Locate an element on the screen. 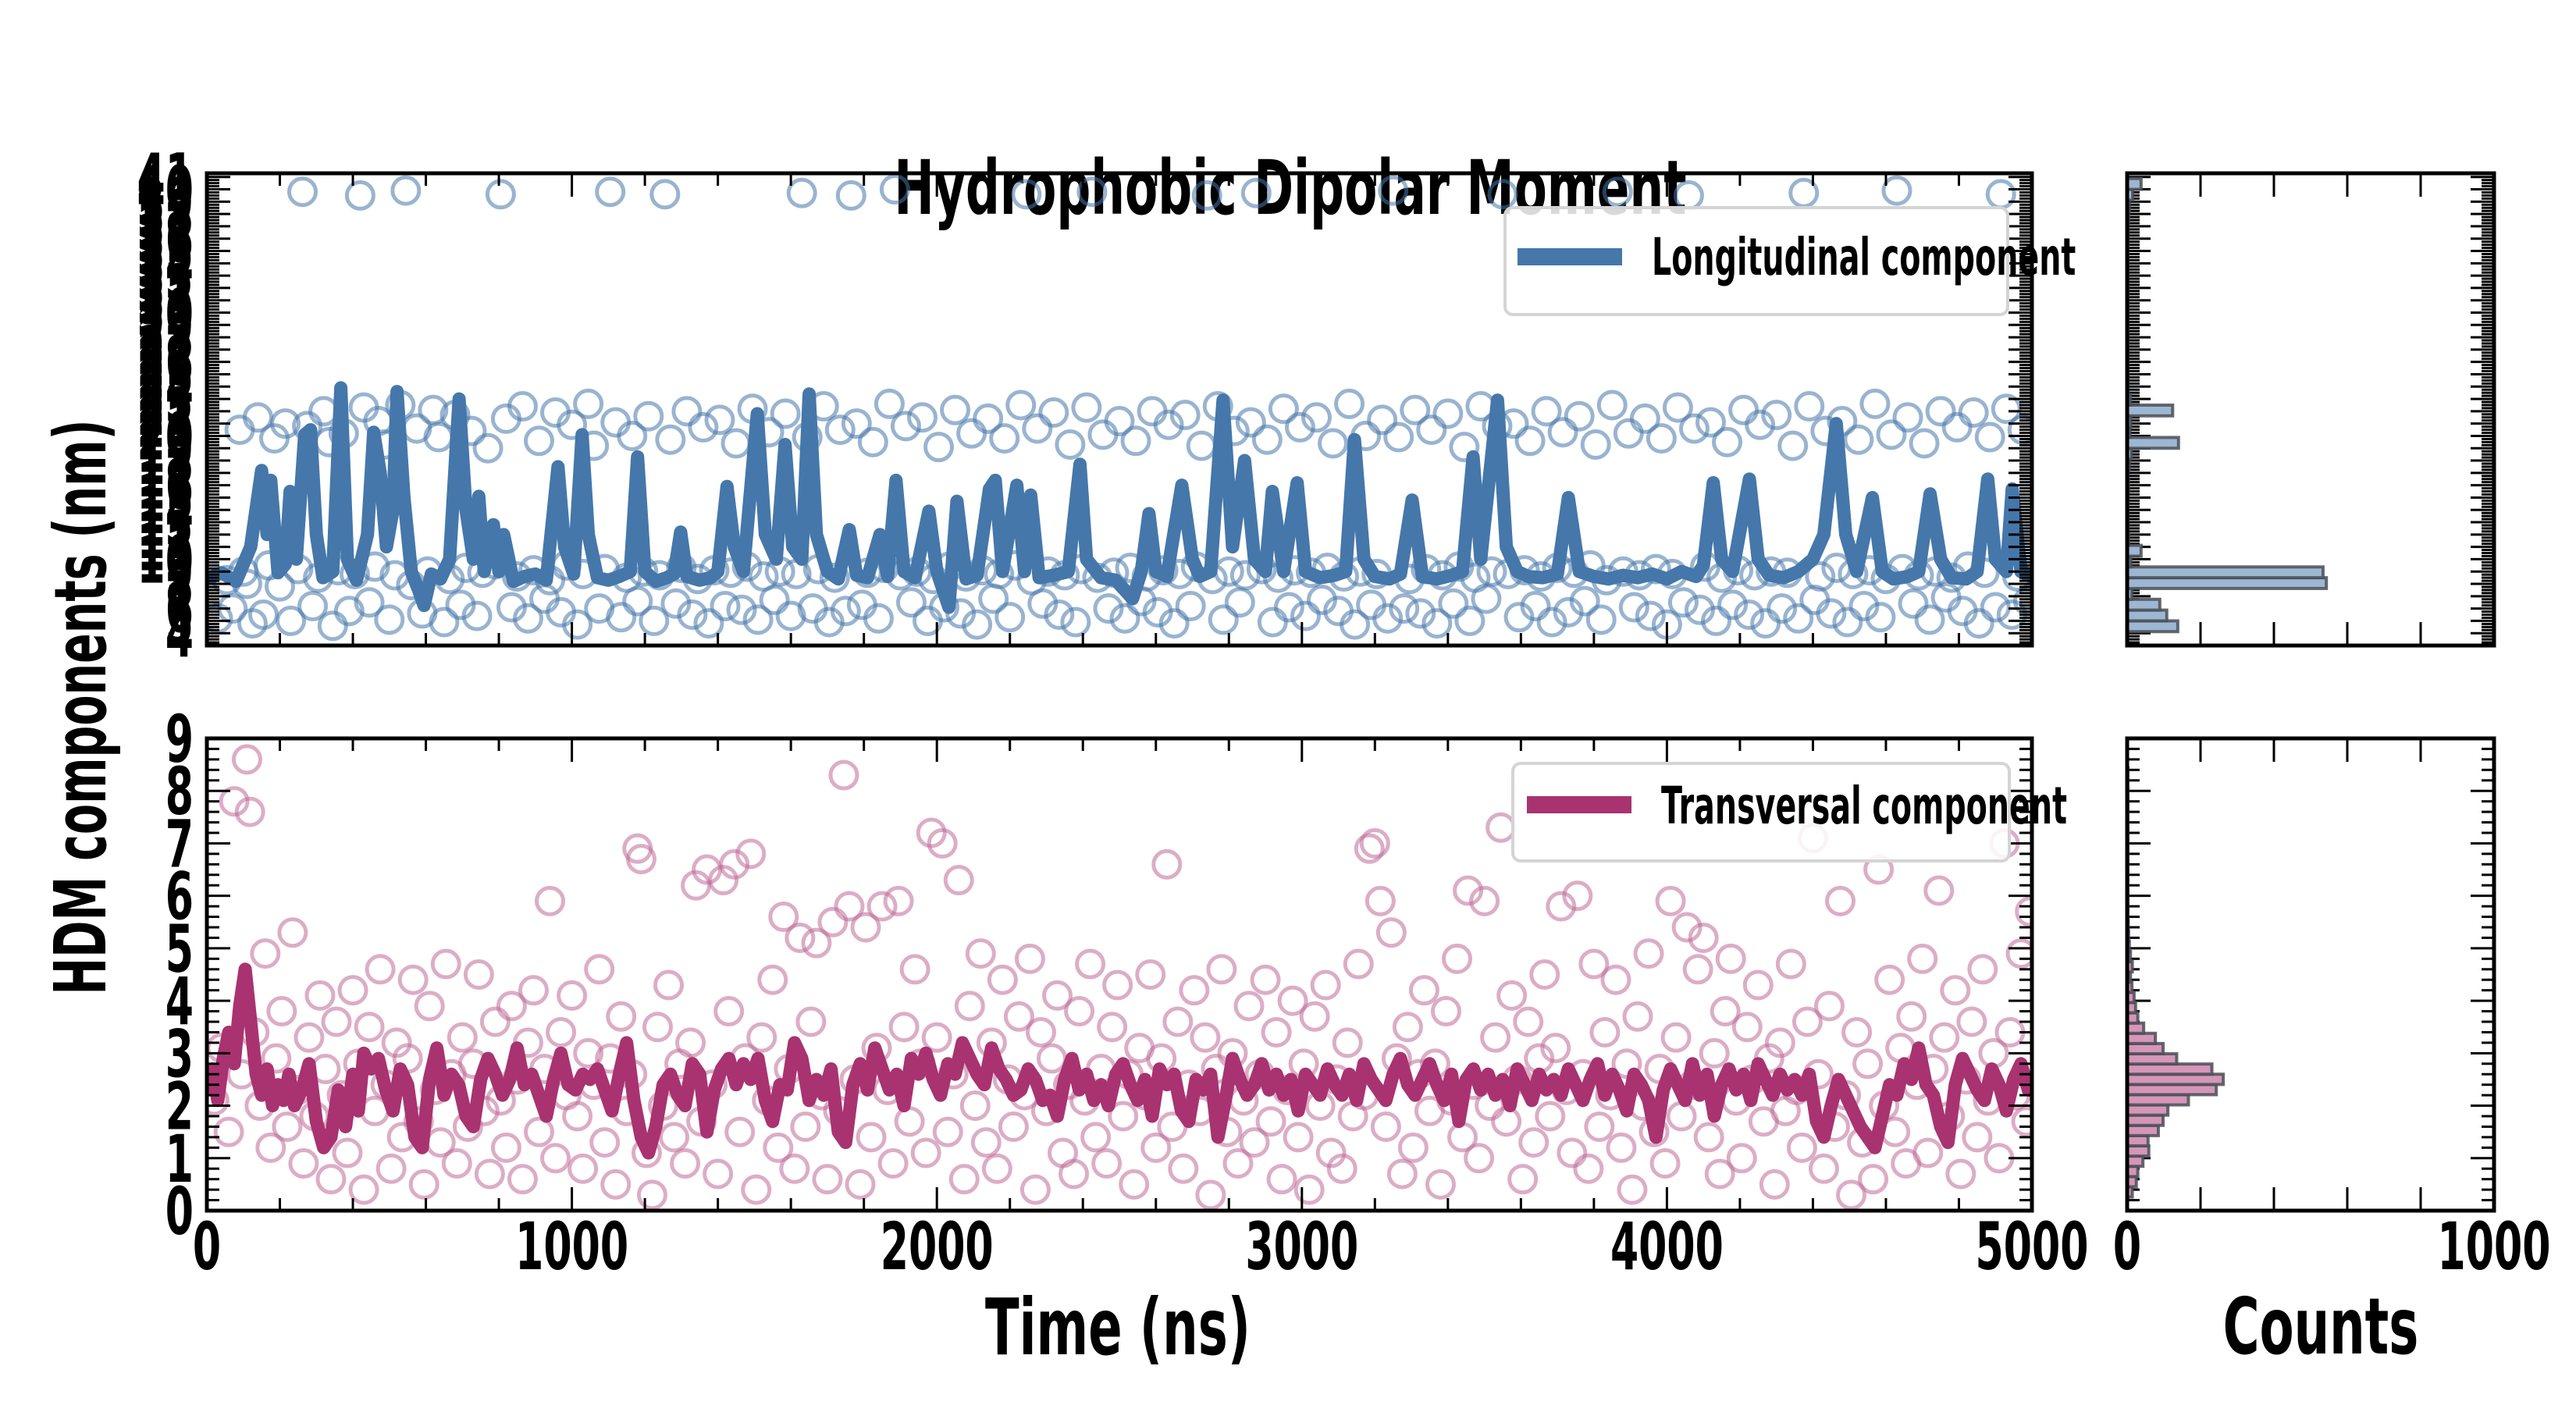 The width and height of the screenshot is (2576, 1405). legend-bottom-frame is located at coordinates (1761, 813).